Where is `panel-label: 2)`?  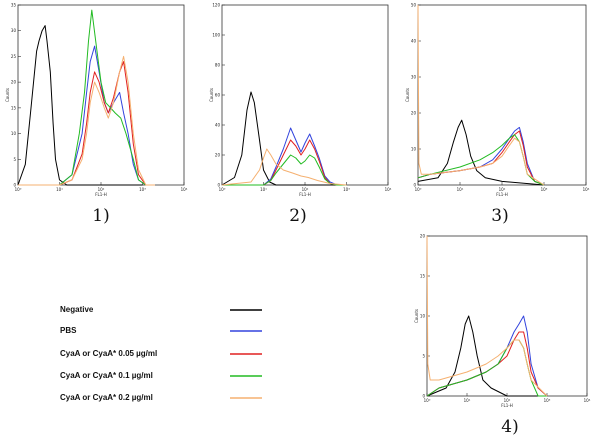
panel-label: 2) is located at coordinates (297, 216).